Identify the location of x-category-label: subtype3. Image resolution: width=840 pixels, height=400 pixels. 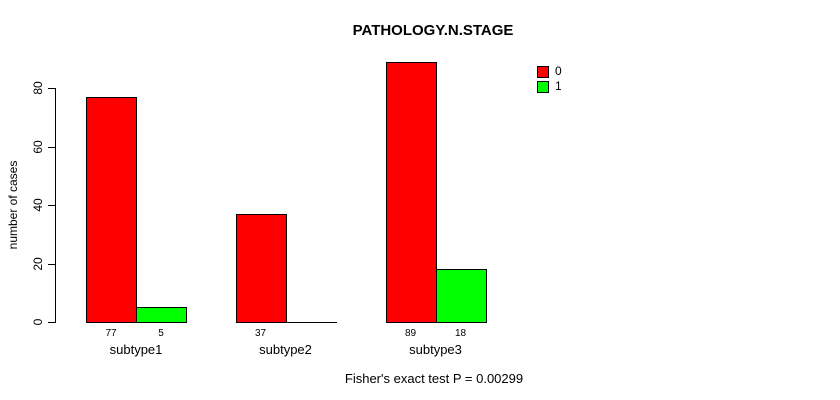
(435, 349).